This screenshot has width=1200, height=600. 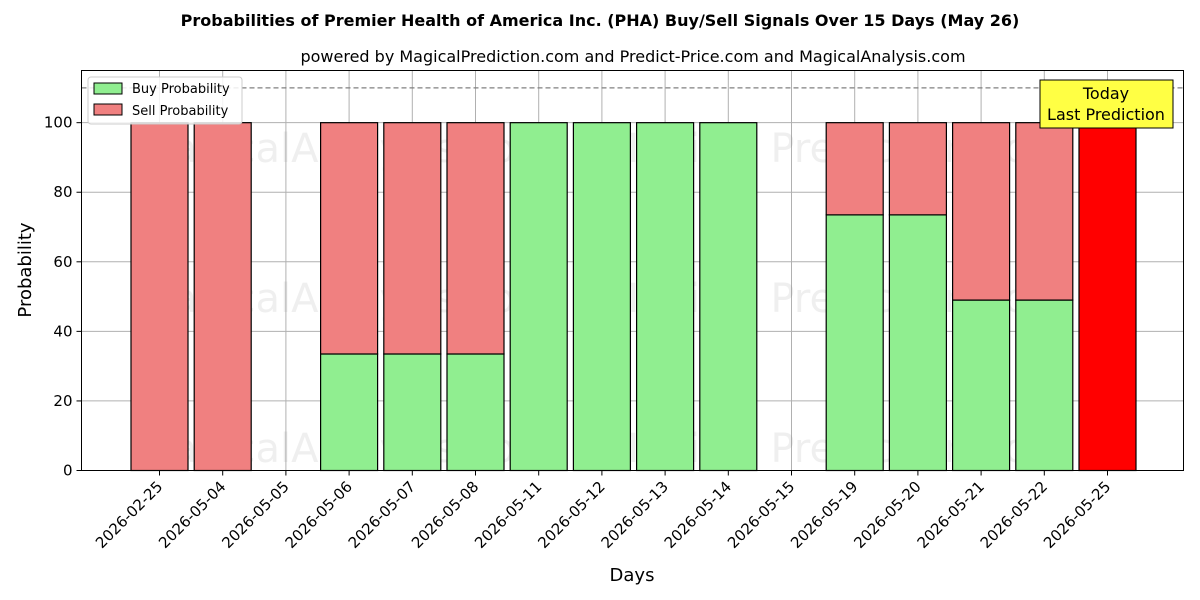 What do you see at coordinates (181, 89) in the screenshot?
I see `legend-label-buy: Buy Probability` at bounding box center [181, 89].